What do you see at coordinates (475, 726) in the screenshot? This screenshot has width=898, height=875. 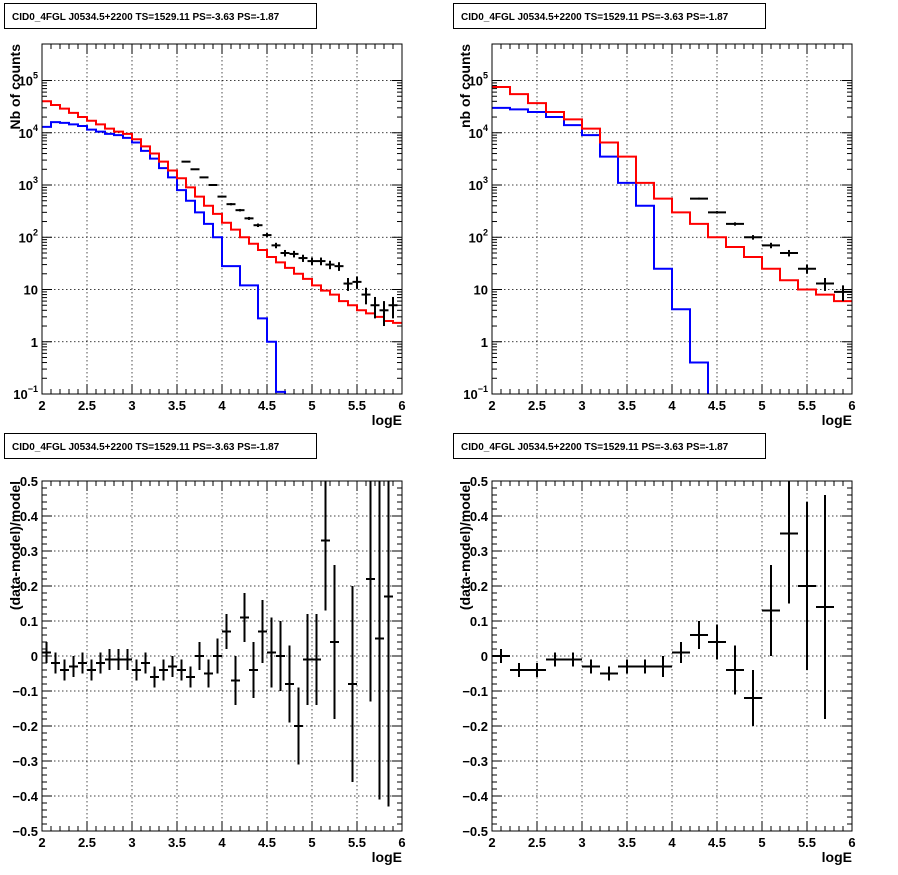 I see `y-tick-label: −0.2` at bounding box center [475, 726].